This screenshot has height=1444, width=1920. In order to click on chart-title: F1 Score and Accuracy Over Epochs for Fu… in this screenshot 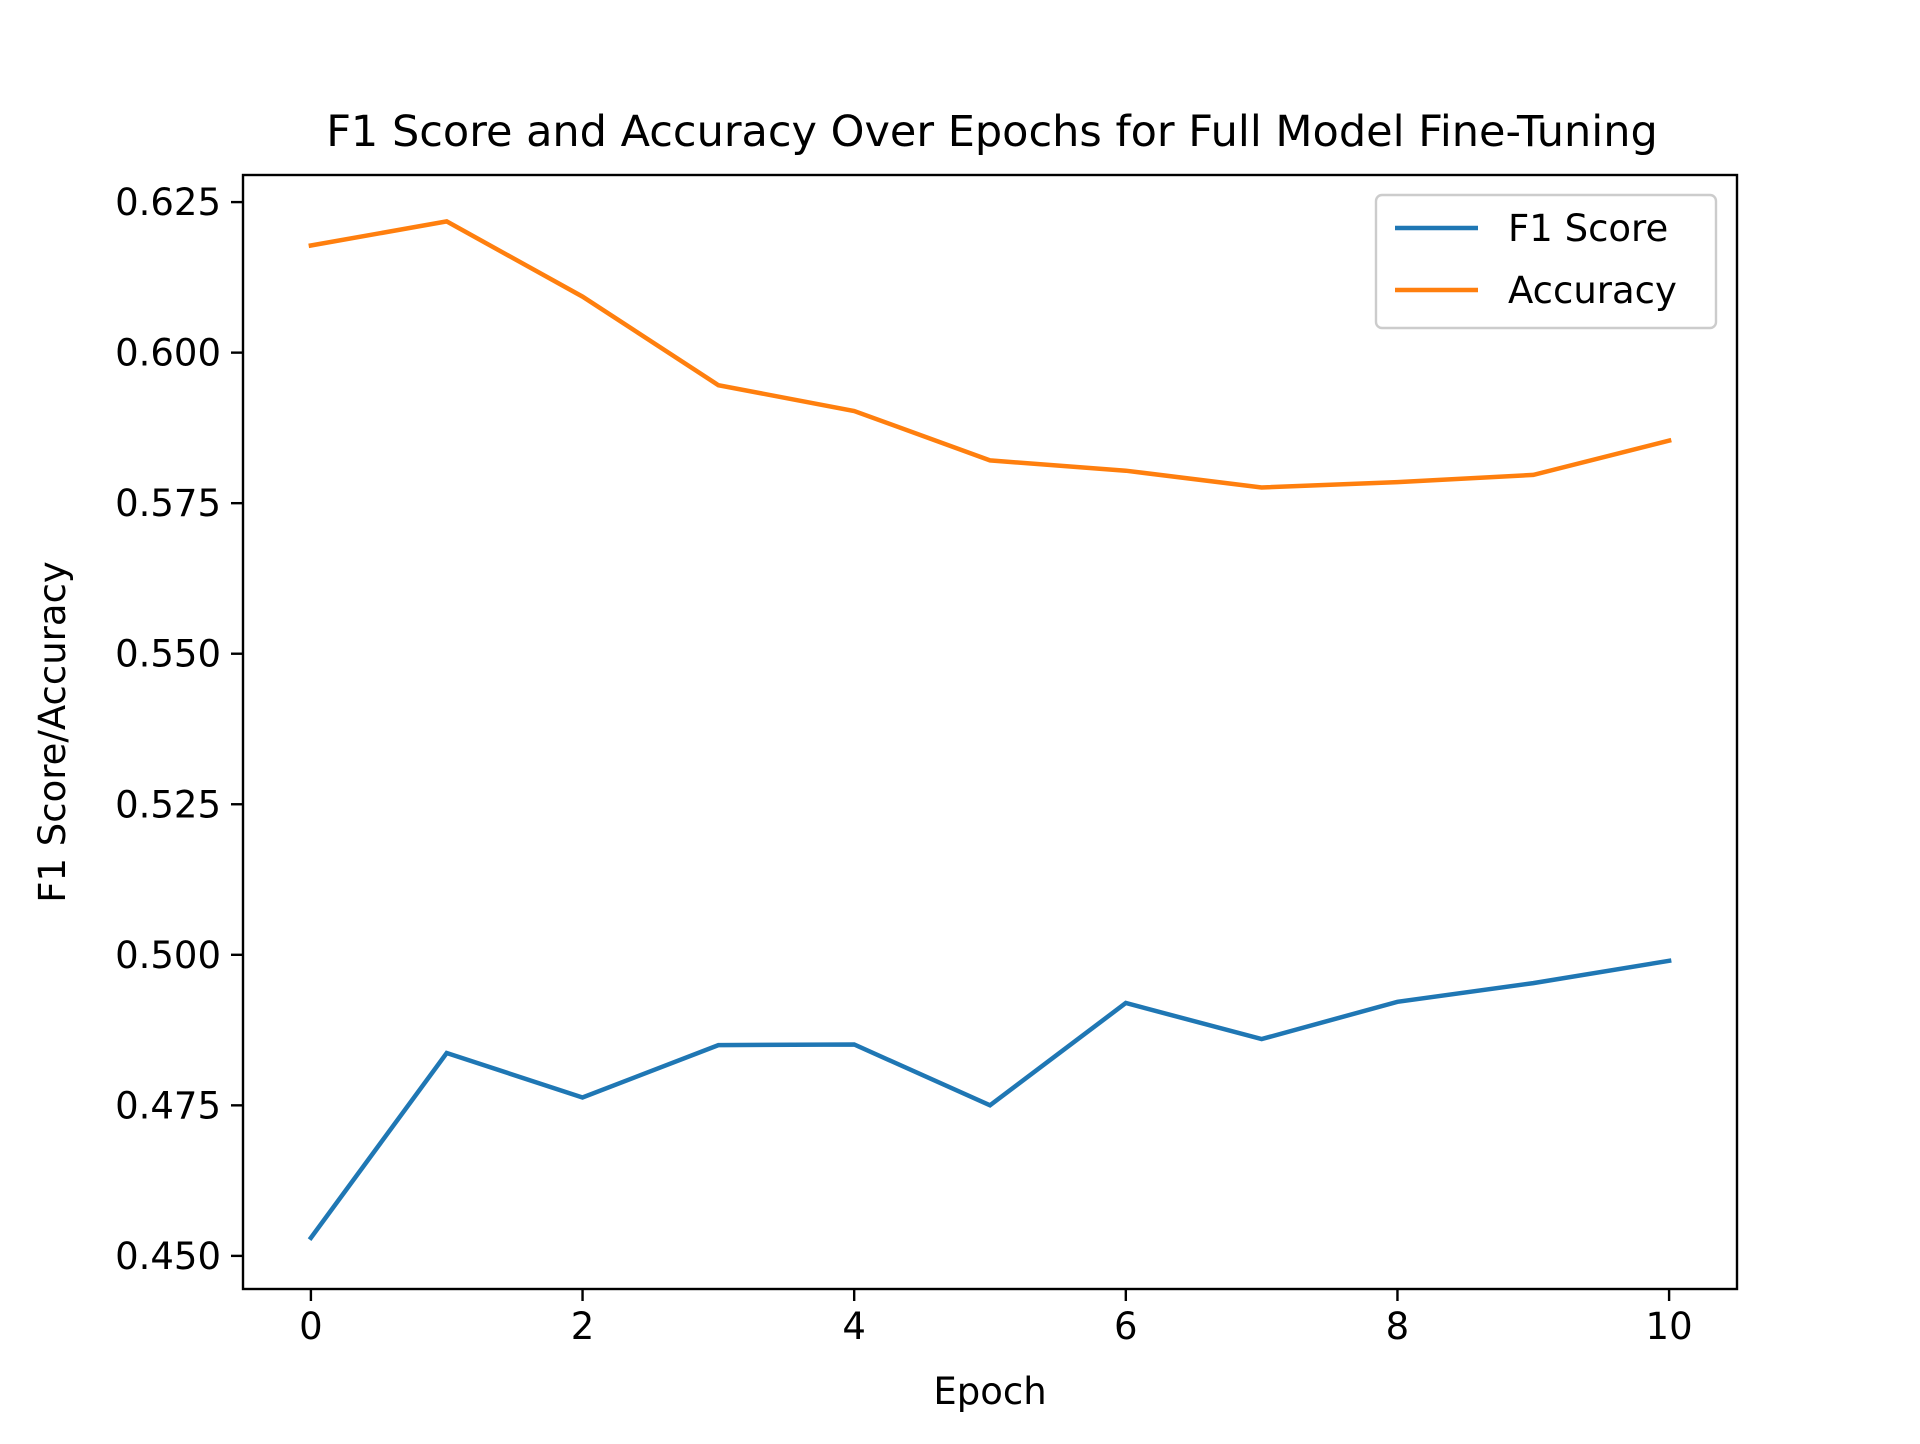, I will do `click(992, 132)`.